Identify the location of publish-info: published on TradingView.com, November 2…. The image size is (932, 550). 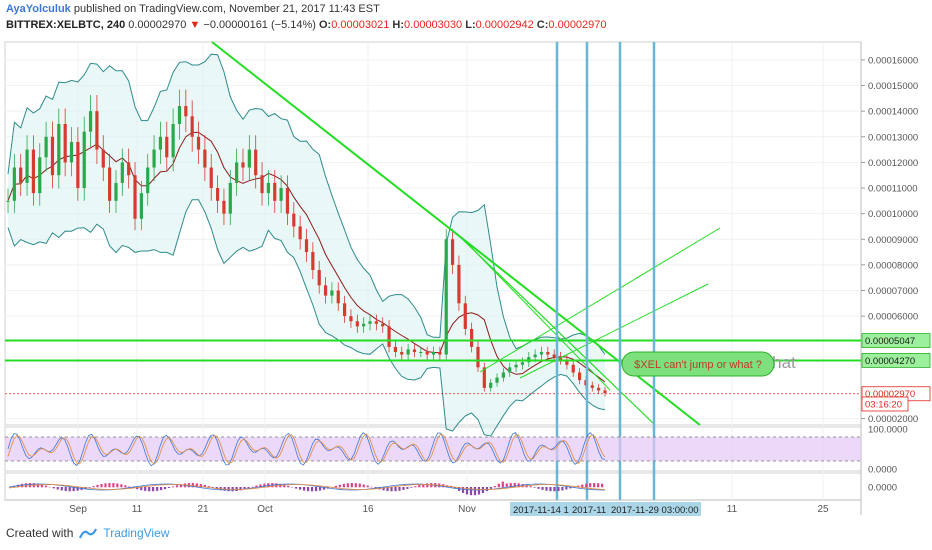
(226, 9).